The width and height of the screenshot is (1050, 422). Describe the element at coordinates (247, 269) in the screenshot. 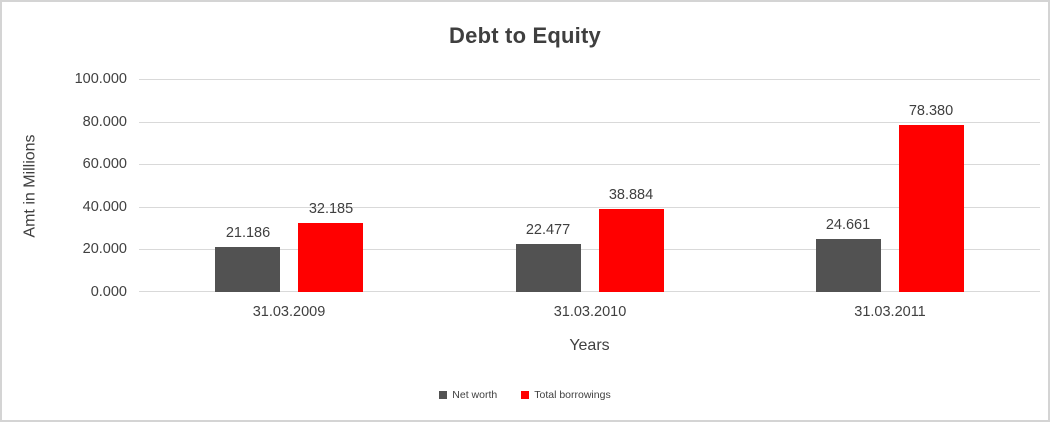

I see `bar-net-worth-31-03-2009` at that location.